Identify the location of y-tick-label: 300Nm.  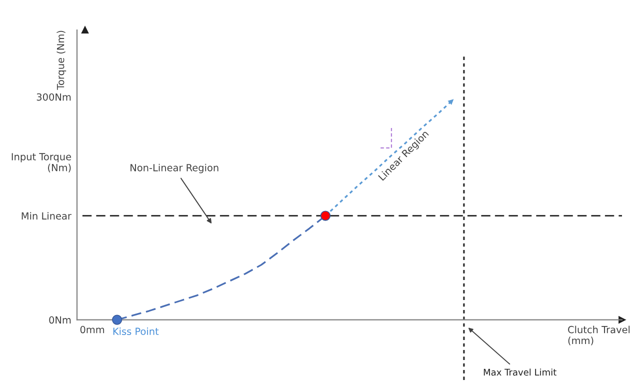
(53, 97).